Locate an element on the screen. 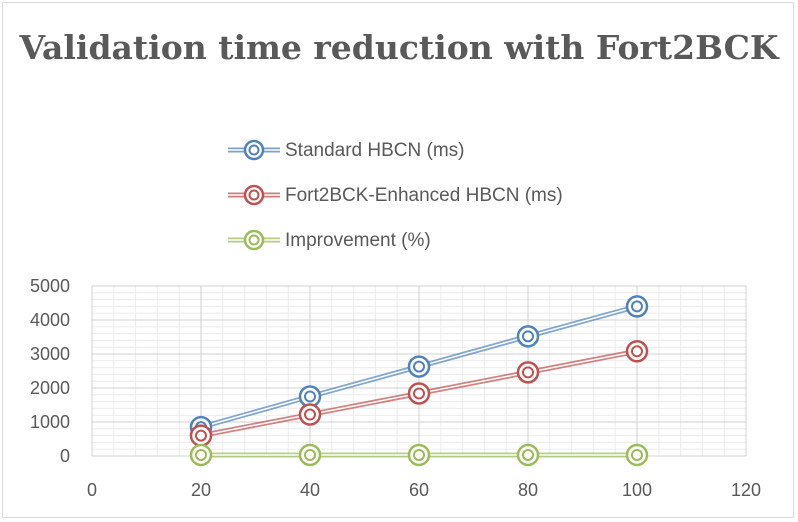 This screenshot has height=522, width=798. x-tick-label: 60 is located at coordinates (419, 490).